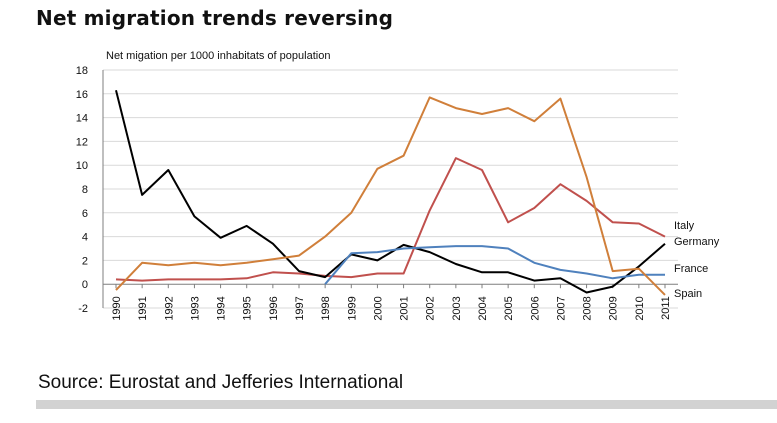 This screenshot has height=423, width=777. I want to click on x-tick-label: 2010, so click(640, 308).